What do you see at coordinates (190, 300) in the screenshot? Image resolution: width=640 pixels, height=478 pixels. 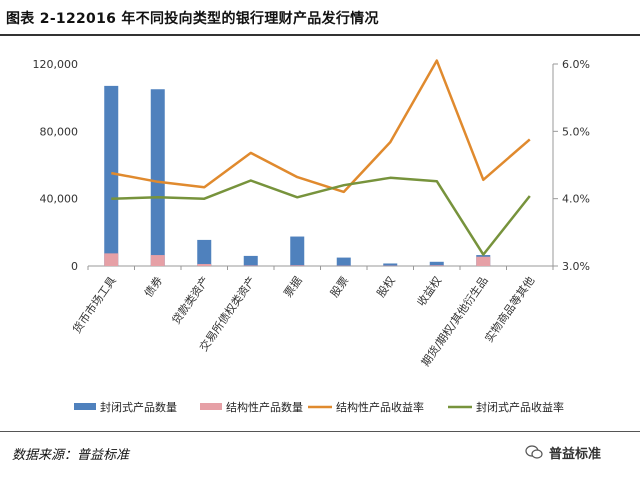 I see `category-label: 贷款类资产` at bounding box center [190, 300].